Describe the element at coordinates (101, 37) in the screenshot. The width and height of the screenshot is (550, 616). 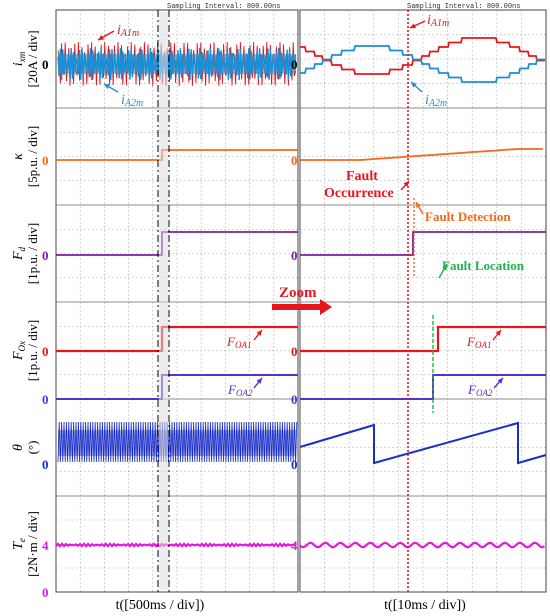
I see `arrow-ia1-left-head` at that location.